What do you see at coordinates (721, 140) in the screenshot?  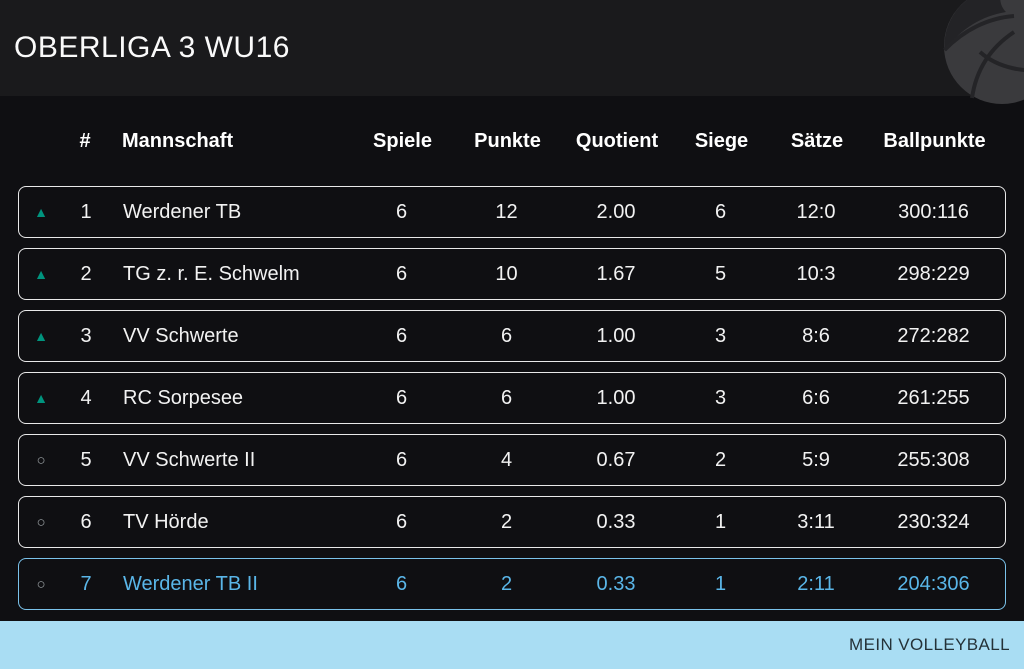 I see `siege-column-header: Siege` at bounding box center [721, 140].